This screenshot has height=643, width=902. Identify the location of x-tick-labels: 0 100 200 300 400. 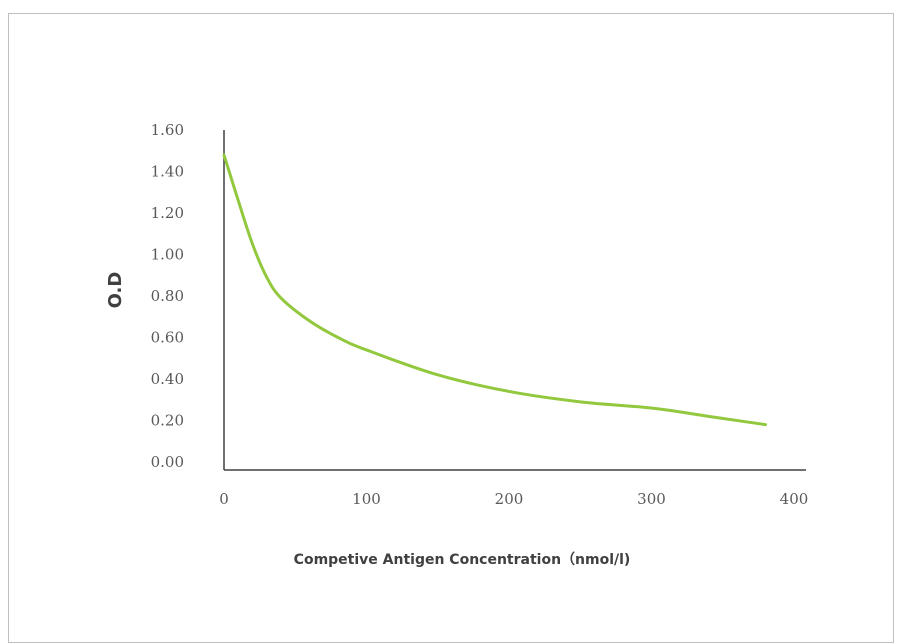
(513, 499).